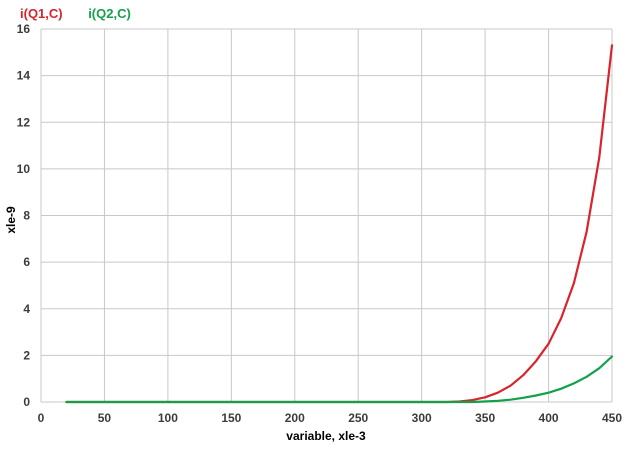  I want to click on x-tick-label: 350, so click(485, 418).